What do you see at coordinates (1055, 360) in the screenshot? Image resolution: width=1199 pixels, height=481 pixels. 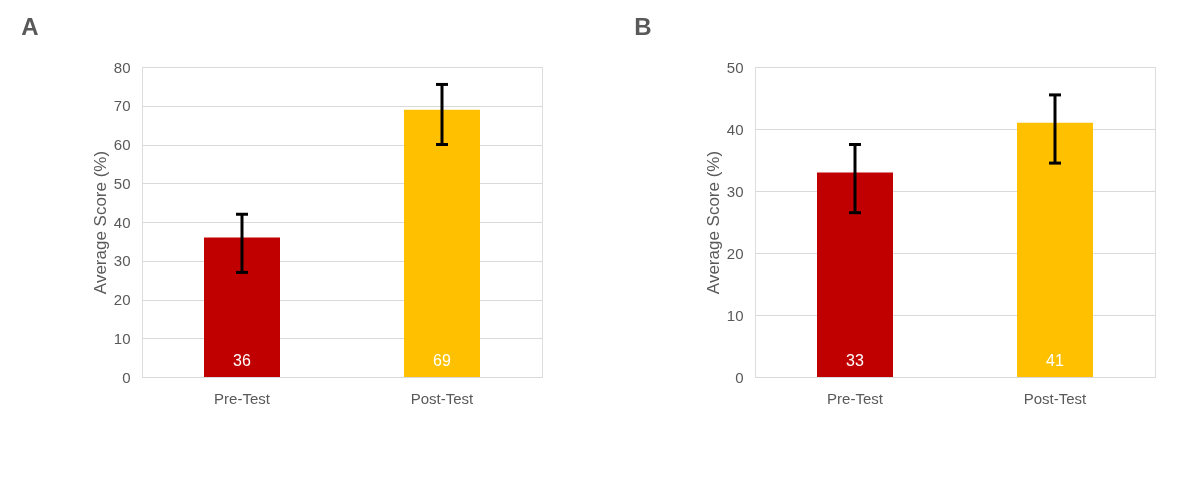 I see `data-label: 41` at bounding box center [1055, 360].